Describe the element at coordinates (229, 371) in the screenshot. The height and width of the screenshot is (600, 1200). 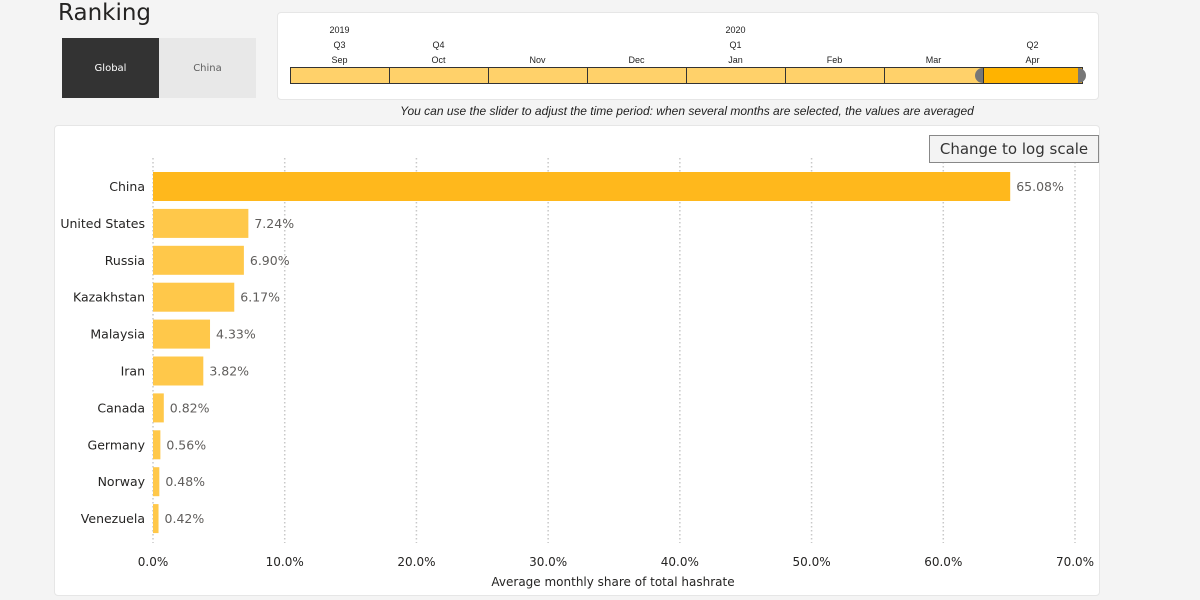
I see `data-label: 3.82%` at that location.